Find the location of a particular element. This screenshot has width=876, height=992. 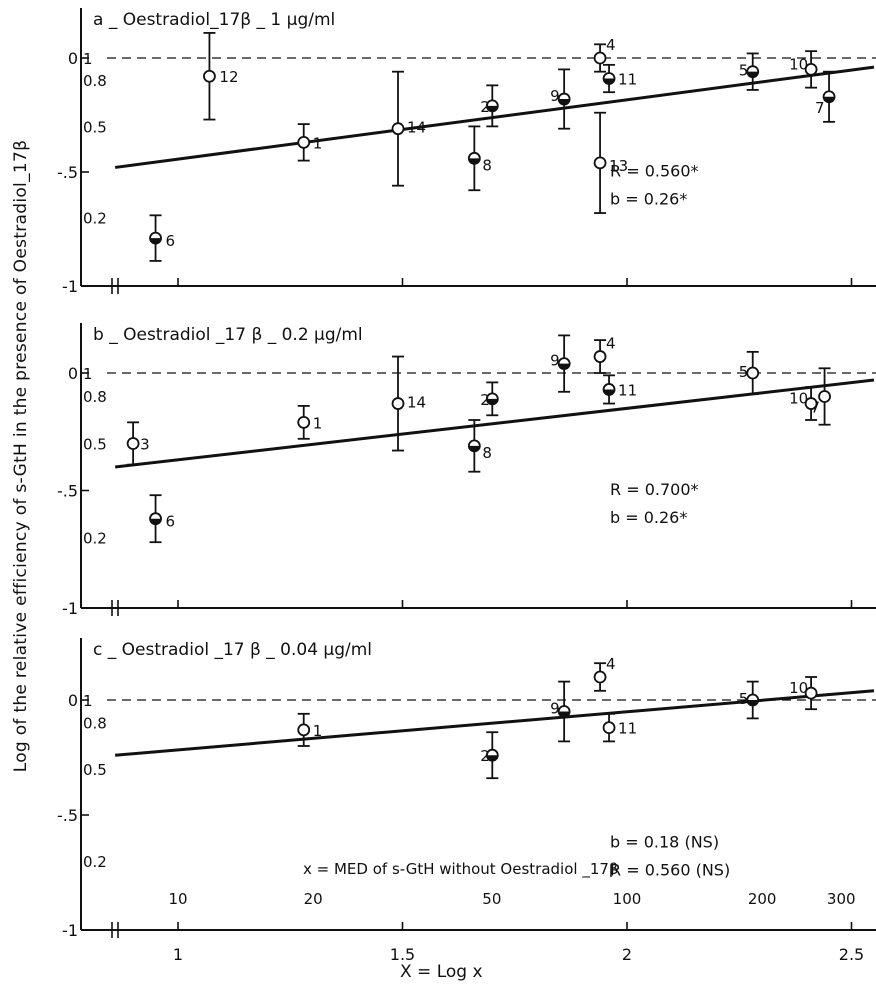

panel-b-y-tick-label: -1 is located at coordinates (70, 608).